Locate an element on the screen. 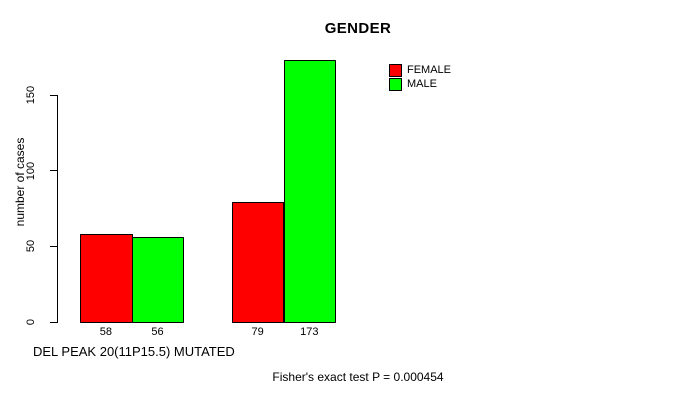 The height and width of the screenshot is (400, 690). annotation-text: Fisher's exact test P = 0.000454 is located at coordinates (358, 377).